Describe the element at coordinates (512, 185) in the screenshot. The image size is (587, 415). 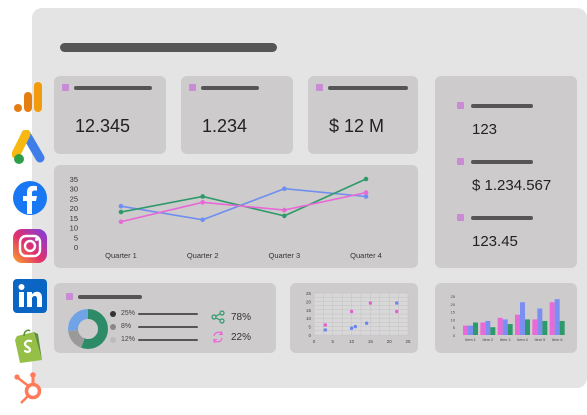
I see `stat-value: $ 1.234.567` at that location.